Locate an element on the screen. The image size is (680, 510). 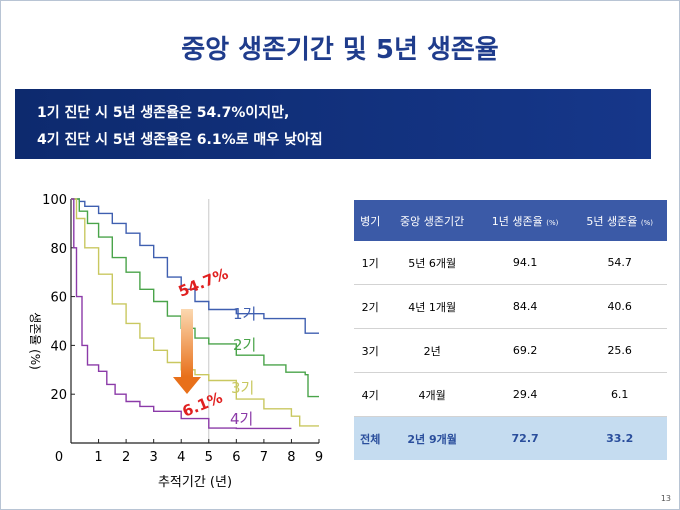
table-row: 3기 2년 69.2 25.6 is located at coordinates (510, 350).